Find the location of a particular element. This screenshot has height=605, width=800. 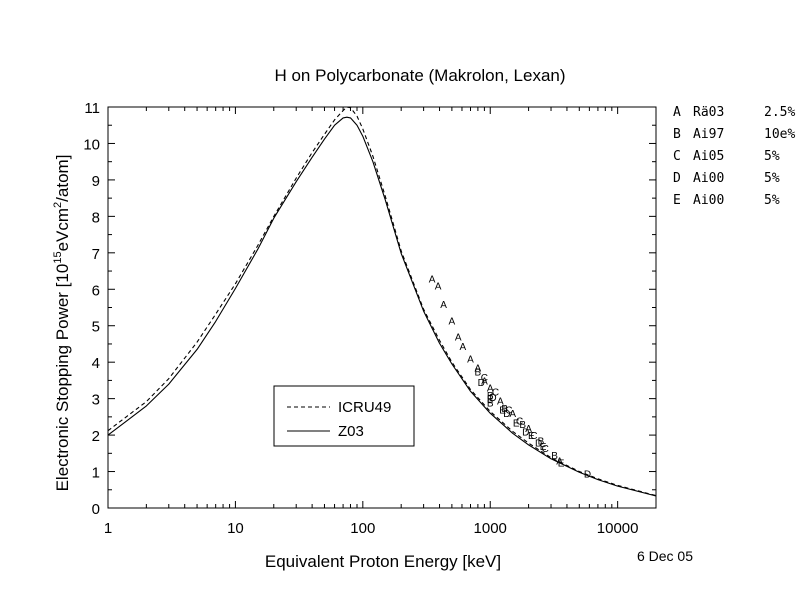

y-tick-label: 9 is located at coordinates (96, 181).